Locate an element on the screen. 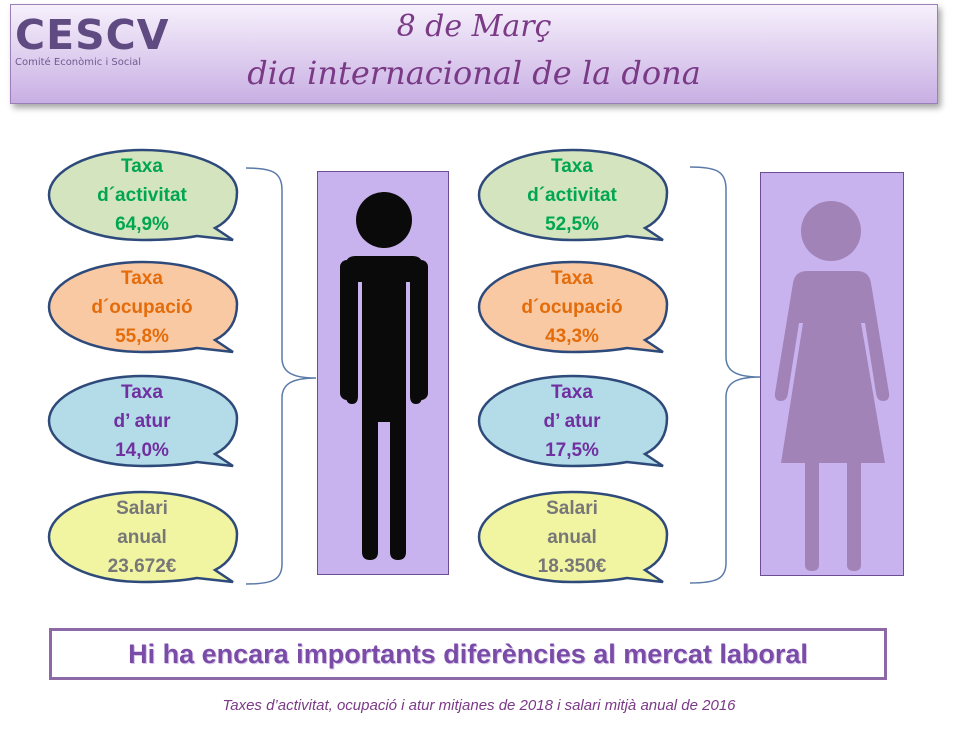 This screenshot has width=958, height=729. men-ocupacio-bubble: Taxa d´ocupació 55,8% is located at coordinates (147, 307).